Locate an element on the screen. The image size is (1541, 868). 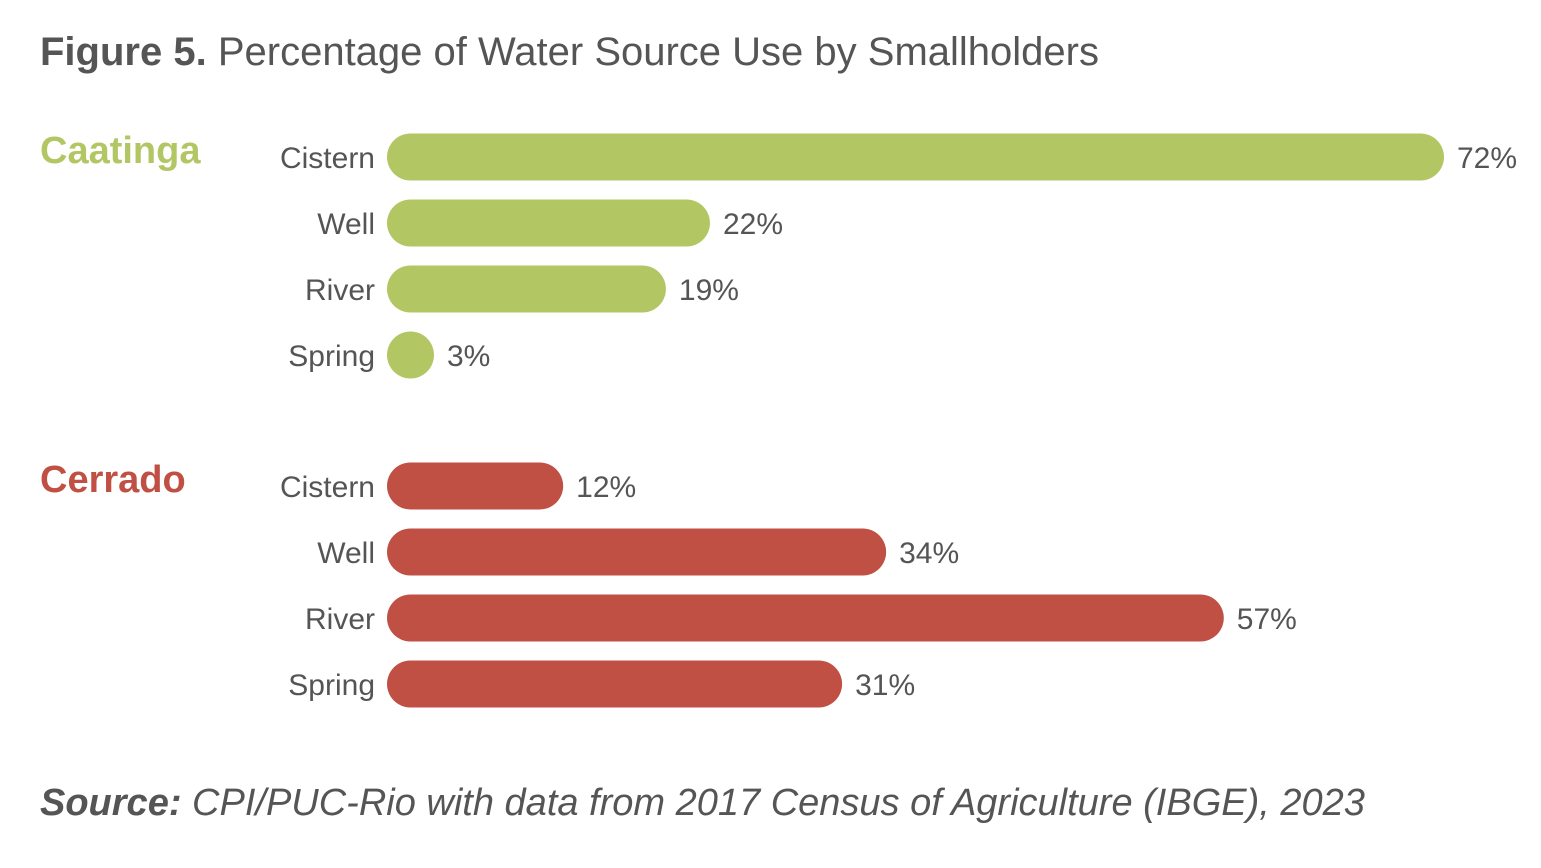
bar-cerrado-cistern is located at coordinates (475, 486).